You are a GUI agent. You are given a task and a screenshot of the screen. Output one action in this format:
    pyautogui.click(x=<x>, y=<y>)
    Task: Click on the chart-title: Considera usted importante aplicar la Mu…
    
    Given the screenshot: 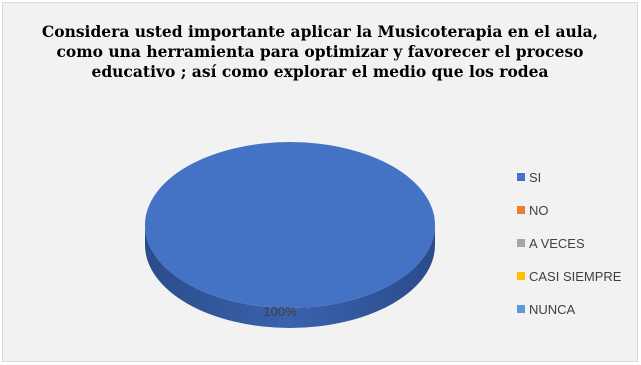 What is the action you would take?
    pyautogui.click(x=320, y=51)
    